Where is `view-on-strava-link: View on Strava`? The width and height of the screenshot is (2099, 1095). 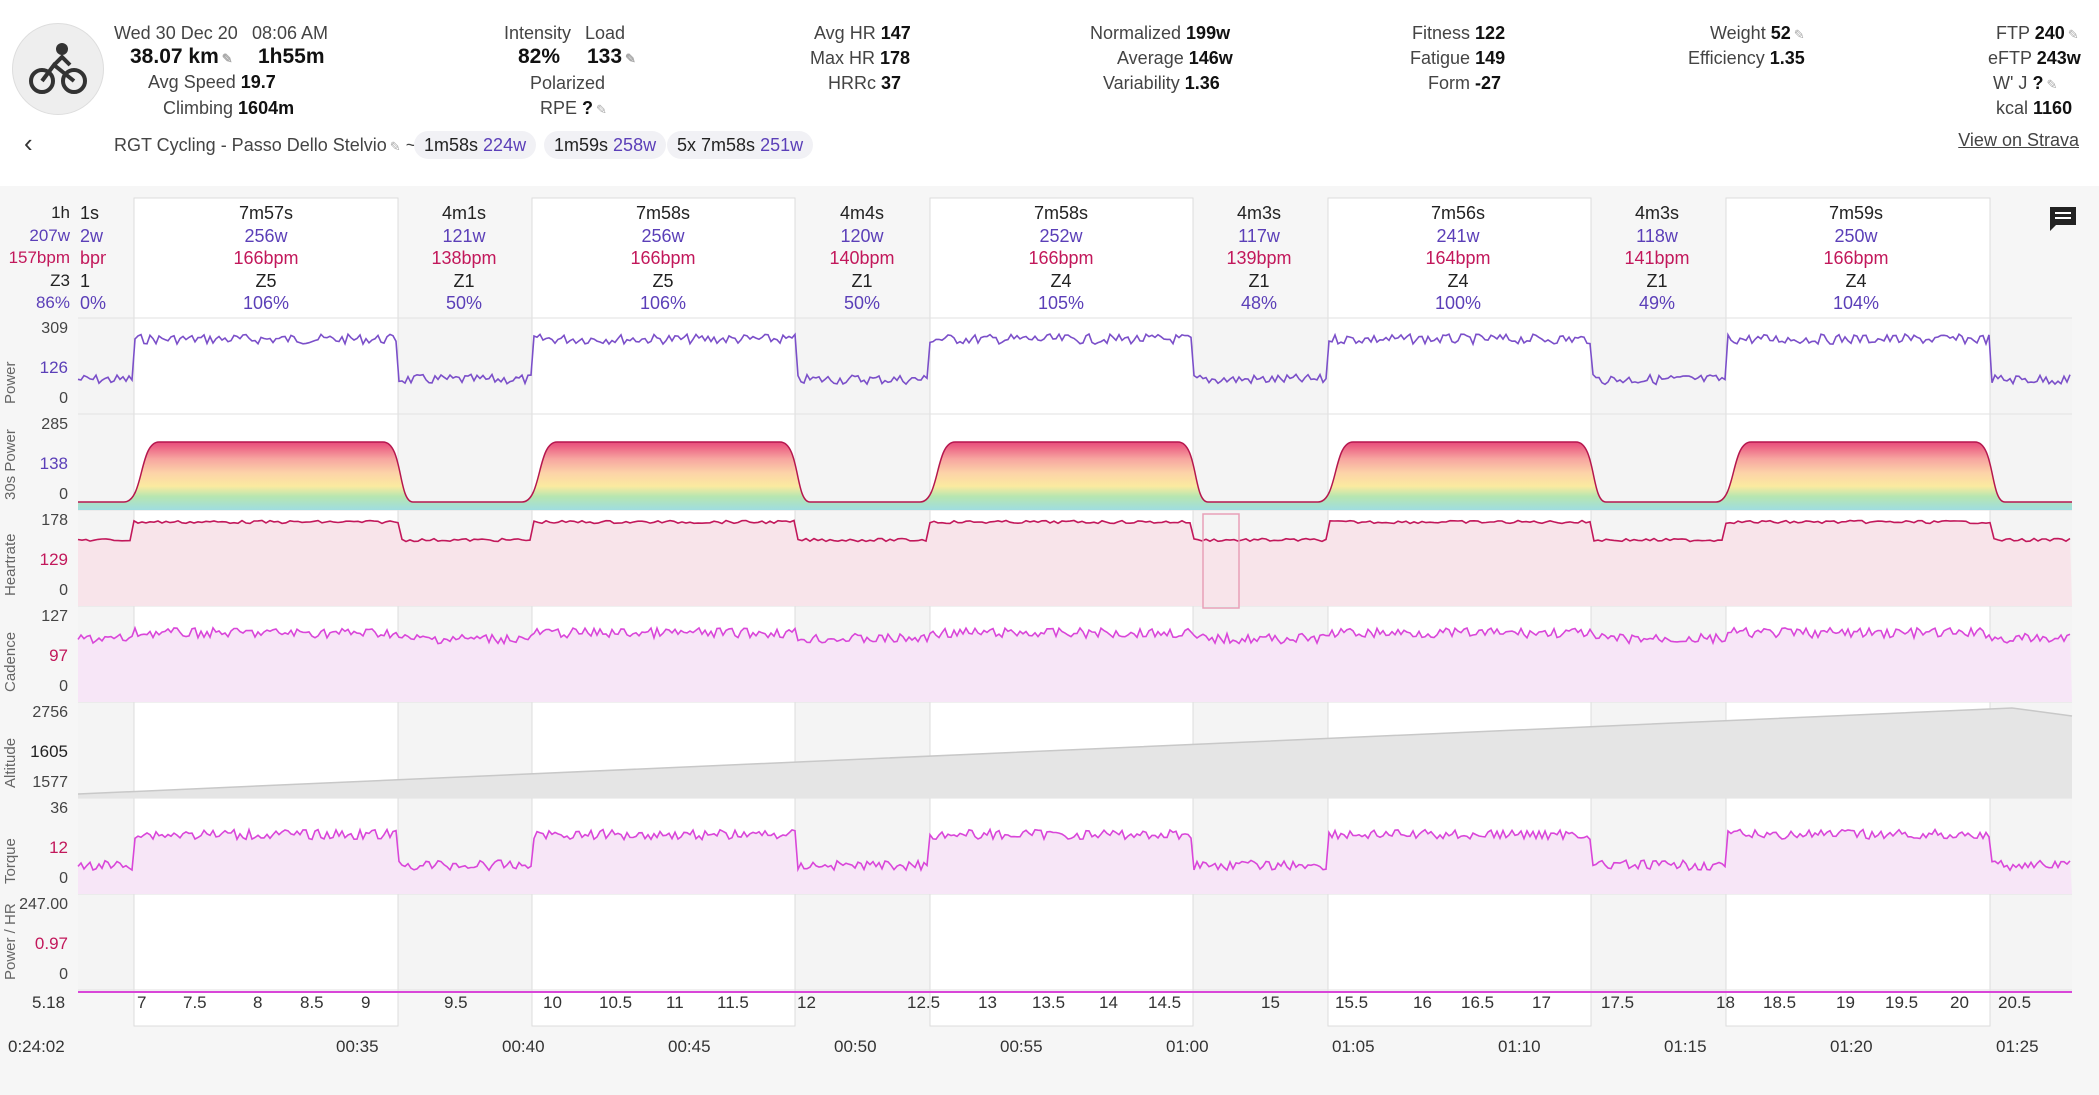 view-on-strava-link: View on Strava is located at coordinates (2018, 140).